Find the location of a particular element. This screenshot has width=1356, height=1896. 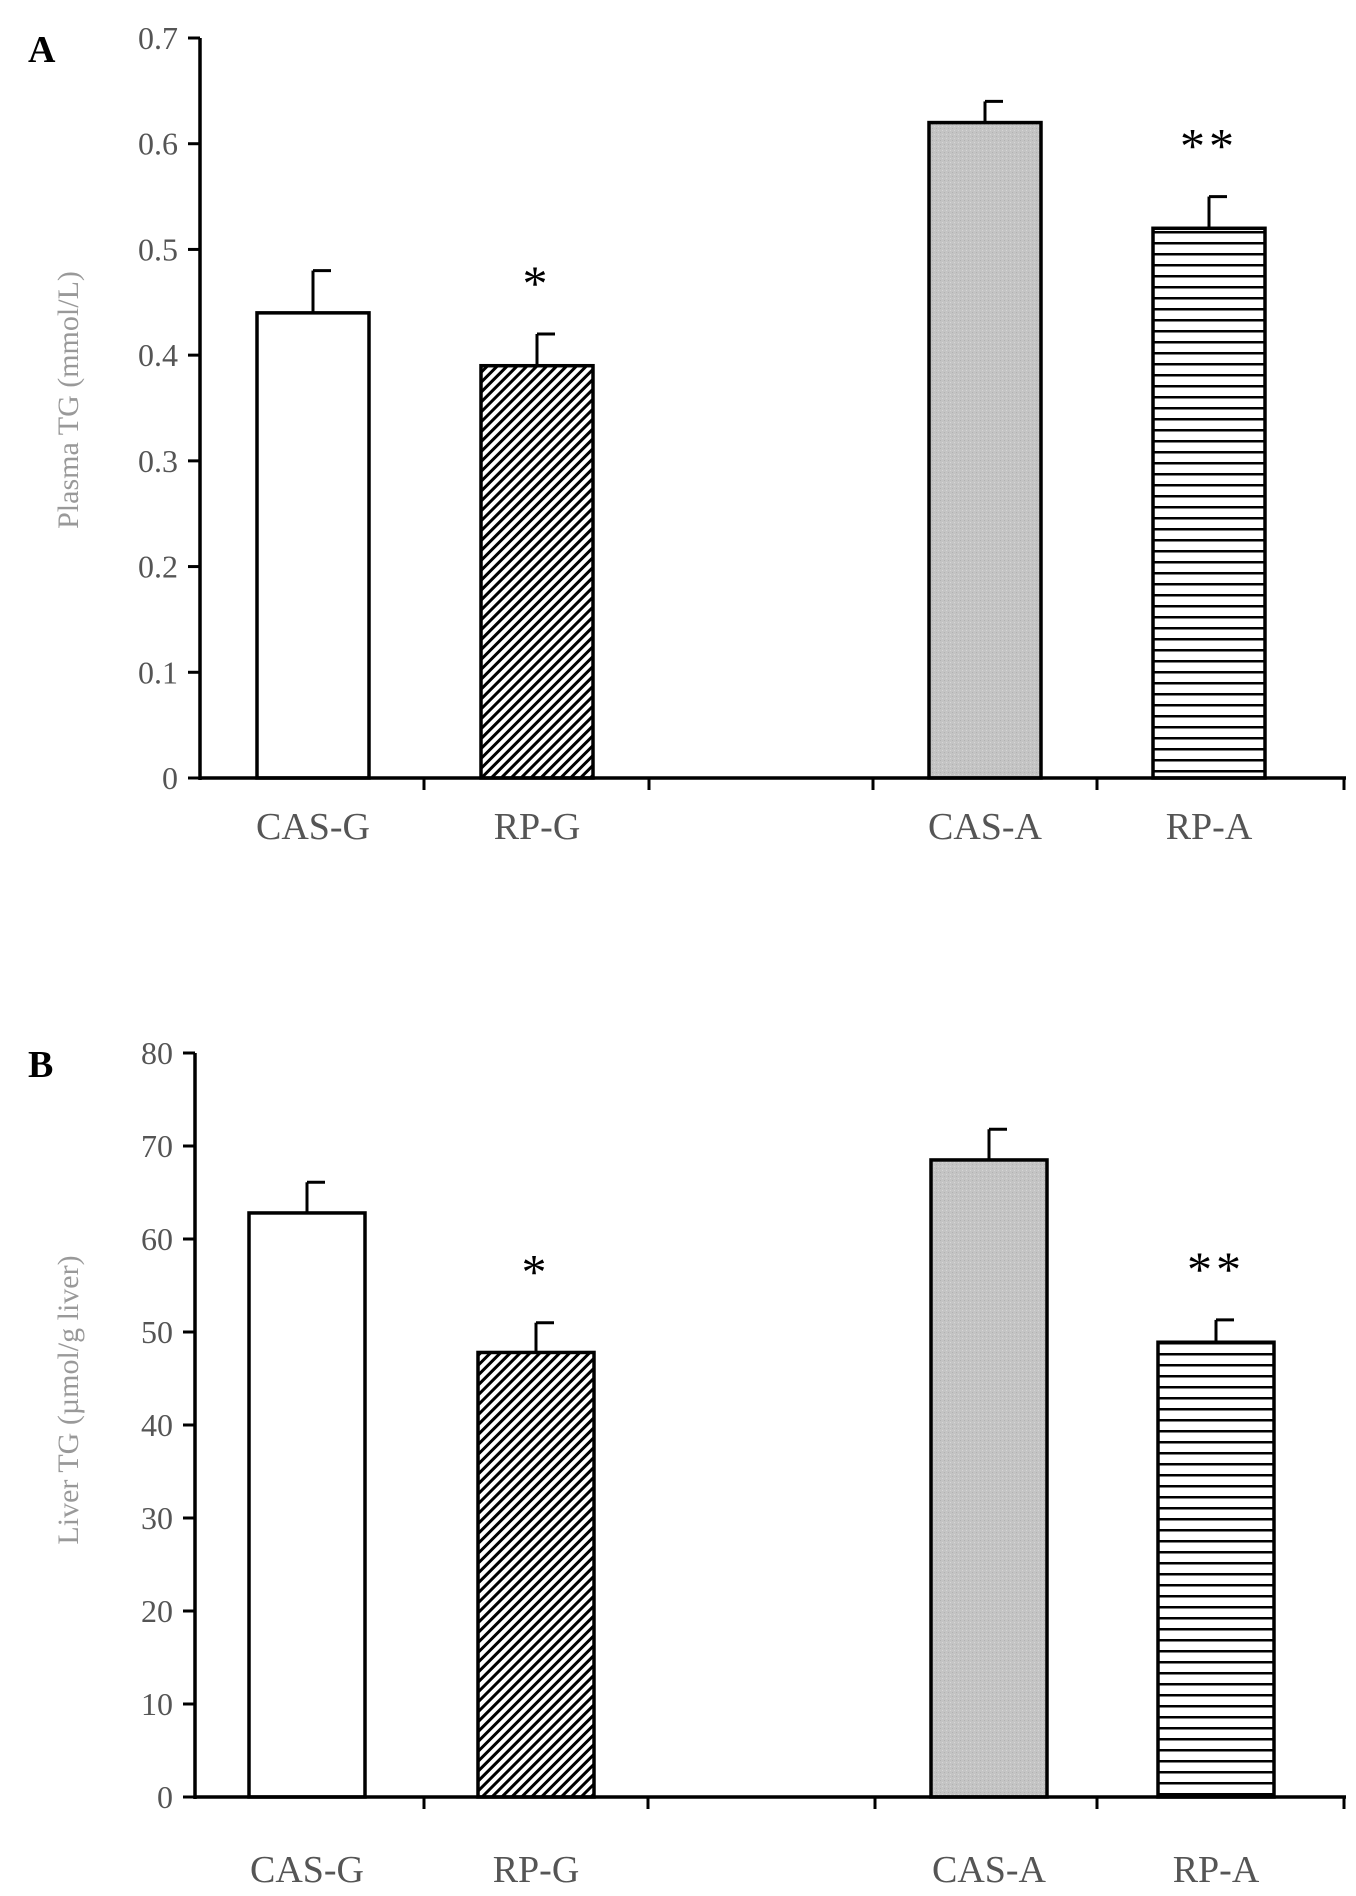

y-tick-label: 50 is located at coordinates (157, 1332).